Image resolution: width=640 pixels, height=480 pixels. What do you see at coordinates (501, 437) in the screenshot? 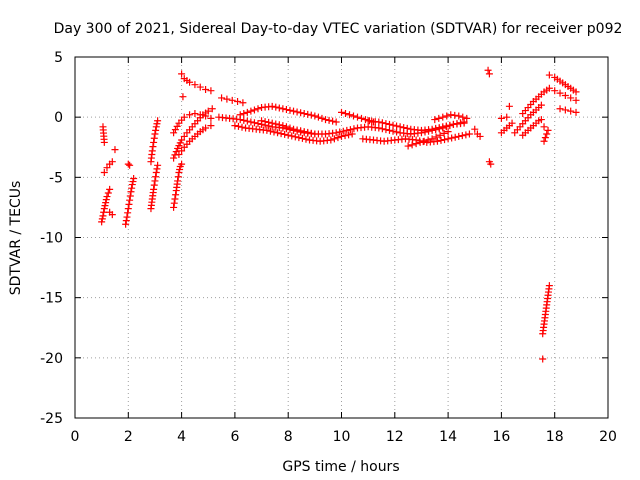
I see `x-tick-label: 16` at bounding box center [501, 437].